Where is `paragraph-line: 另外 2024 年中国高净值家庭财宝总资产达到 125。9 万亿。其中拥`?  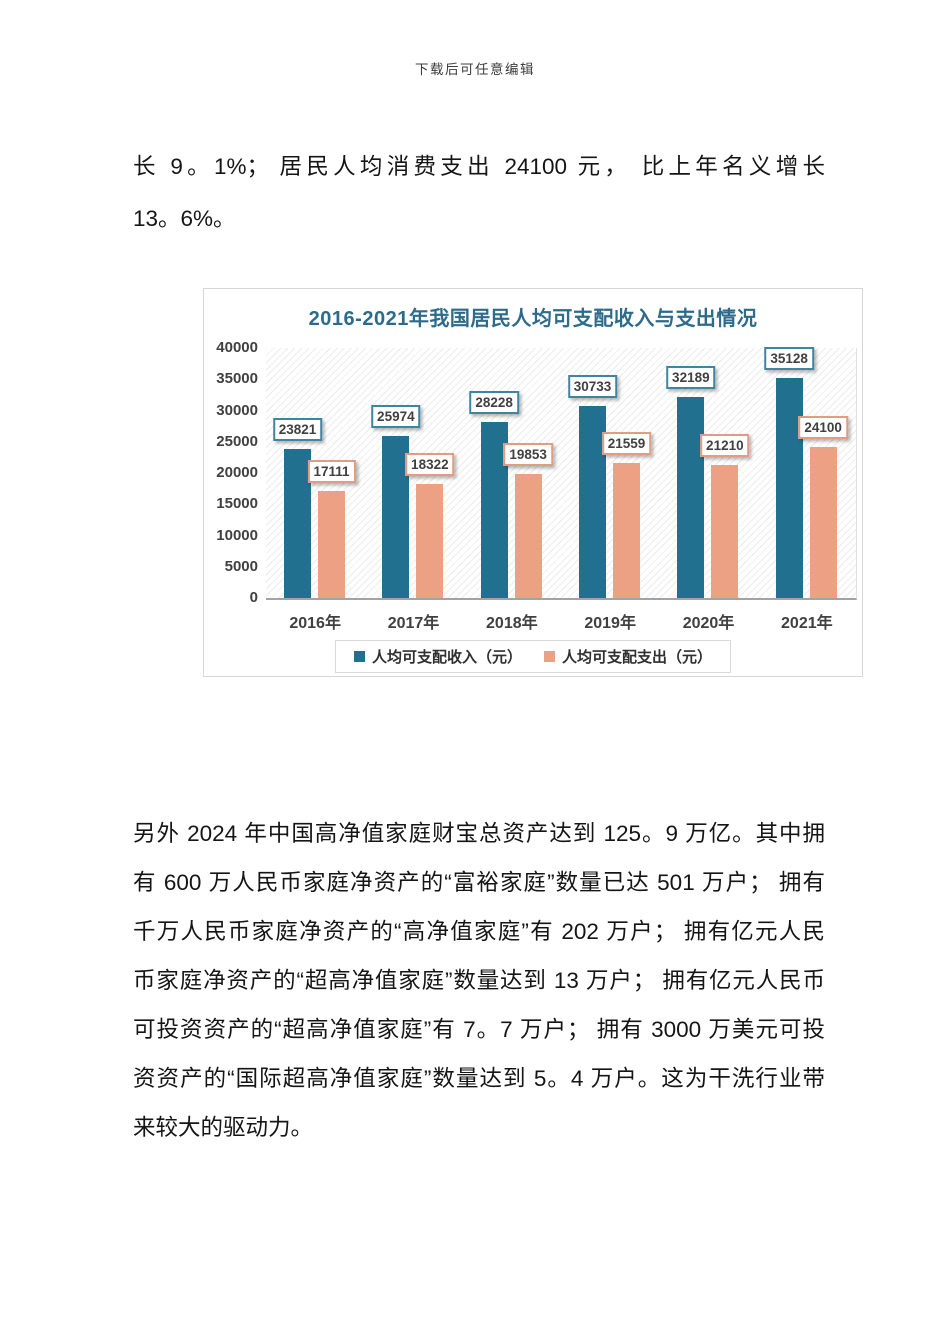 paragraph-line: 另外 2024 年中国高净值家庭财宝总资产达到 125。9 万亿。其中拥 is located at coordinates (479, 833).